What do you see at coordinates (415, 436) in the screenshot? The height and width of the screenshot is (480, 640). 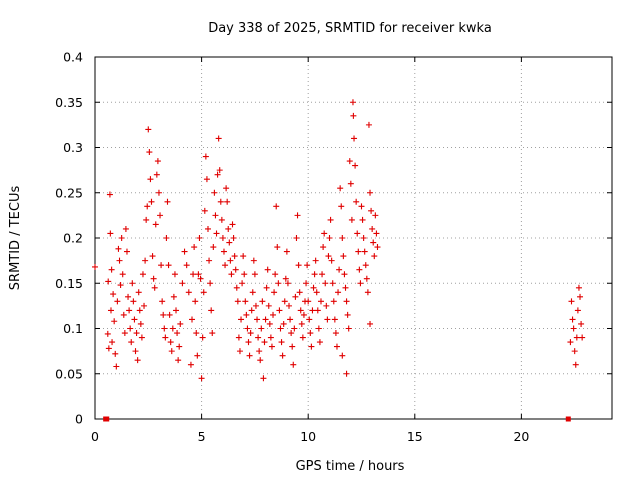 I see `x-tick-label: 15` at bounding box center [415, 436].